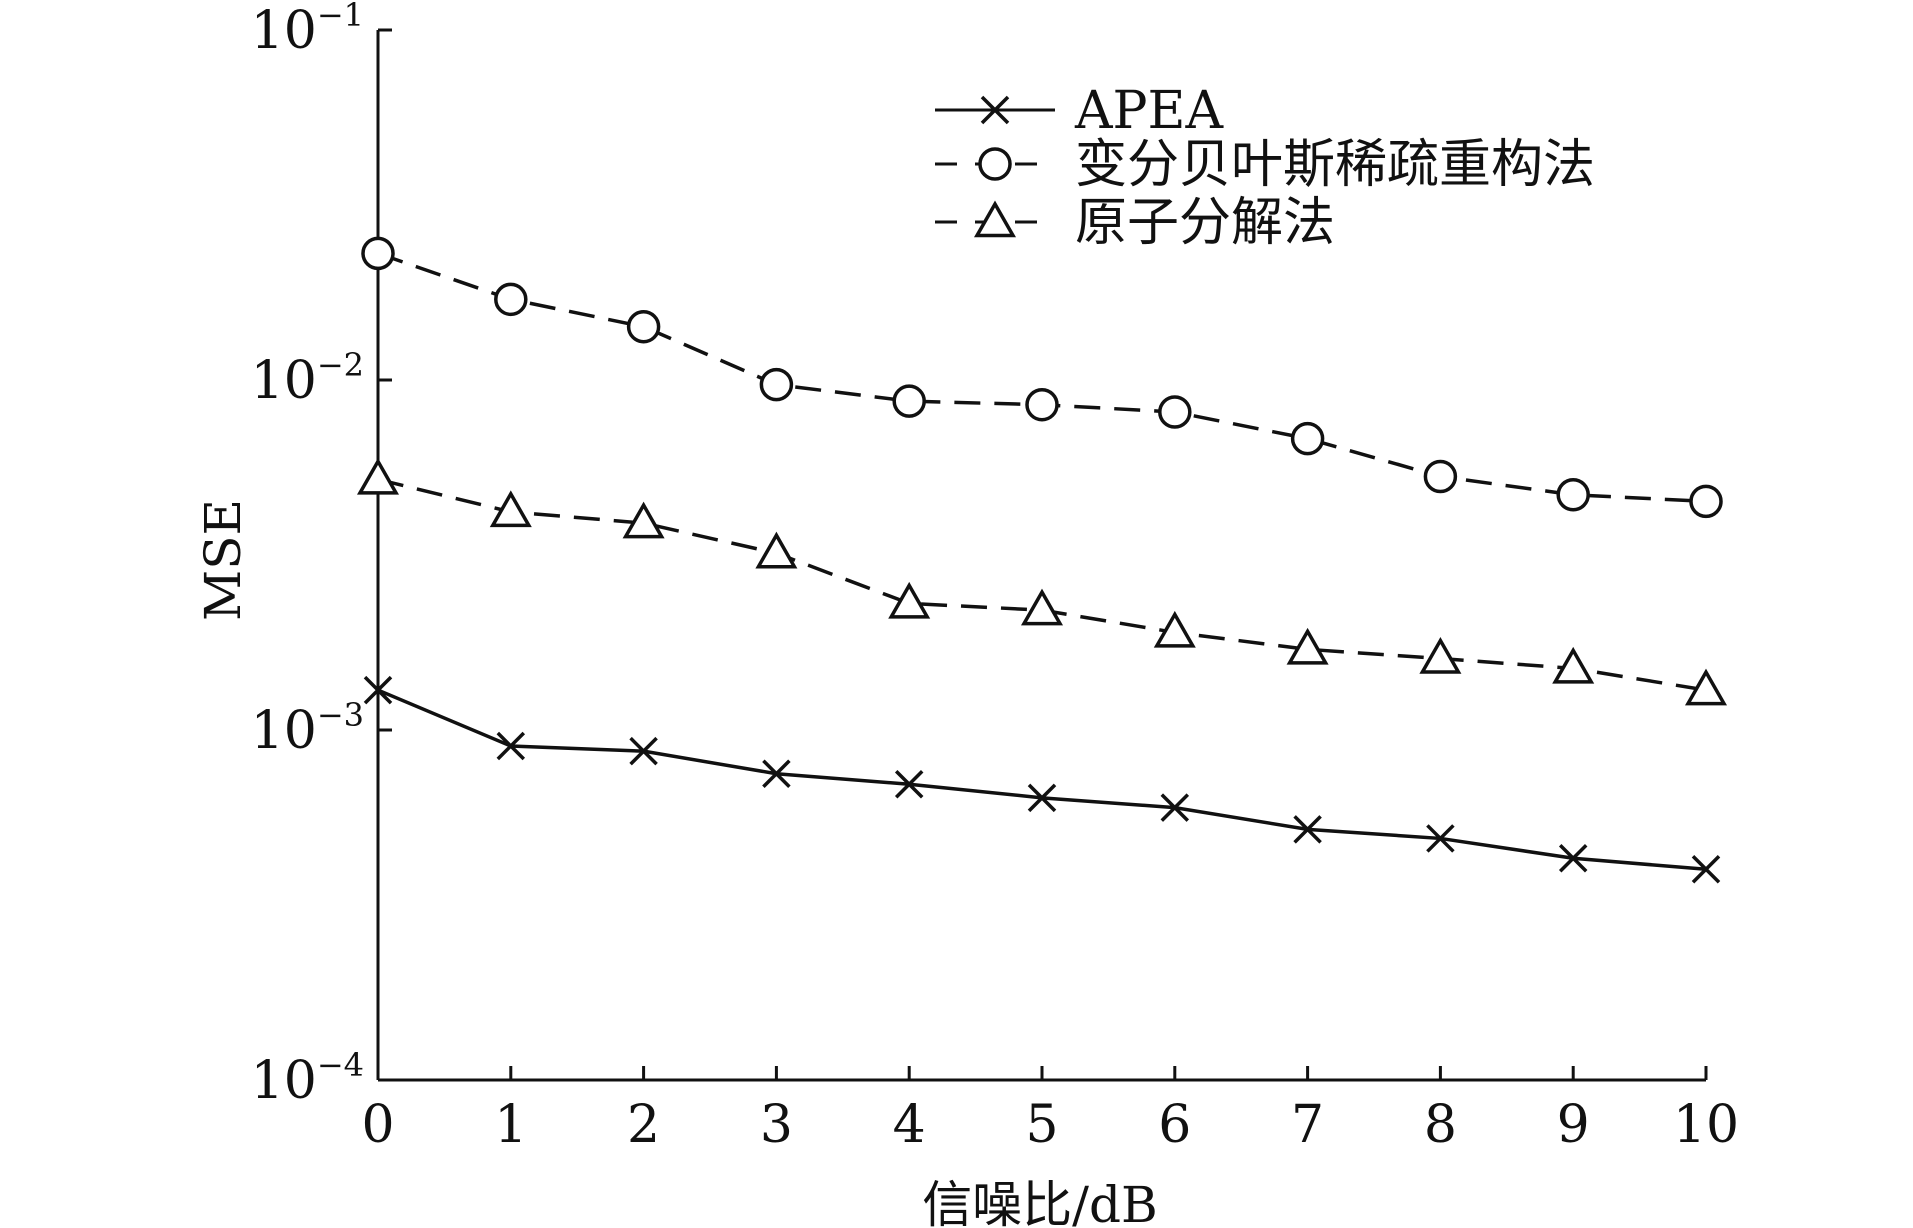  Describe the element at coordinates (510, 1125) in the screenshot. I see `x-tick-label: 1` at that location.